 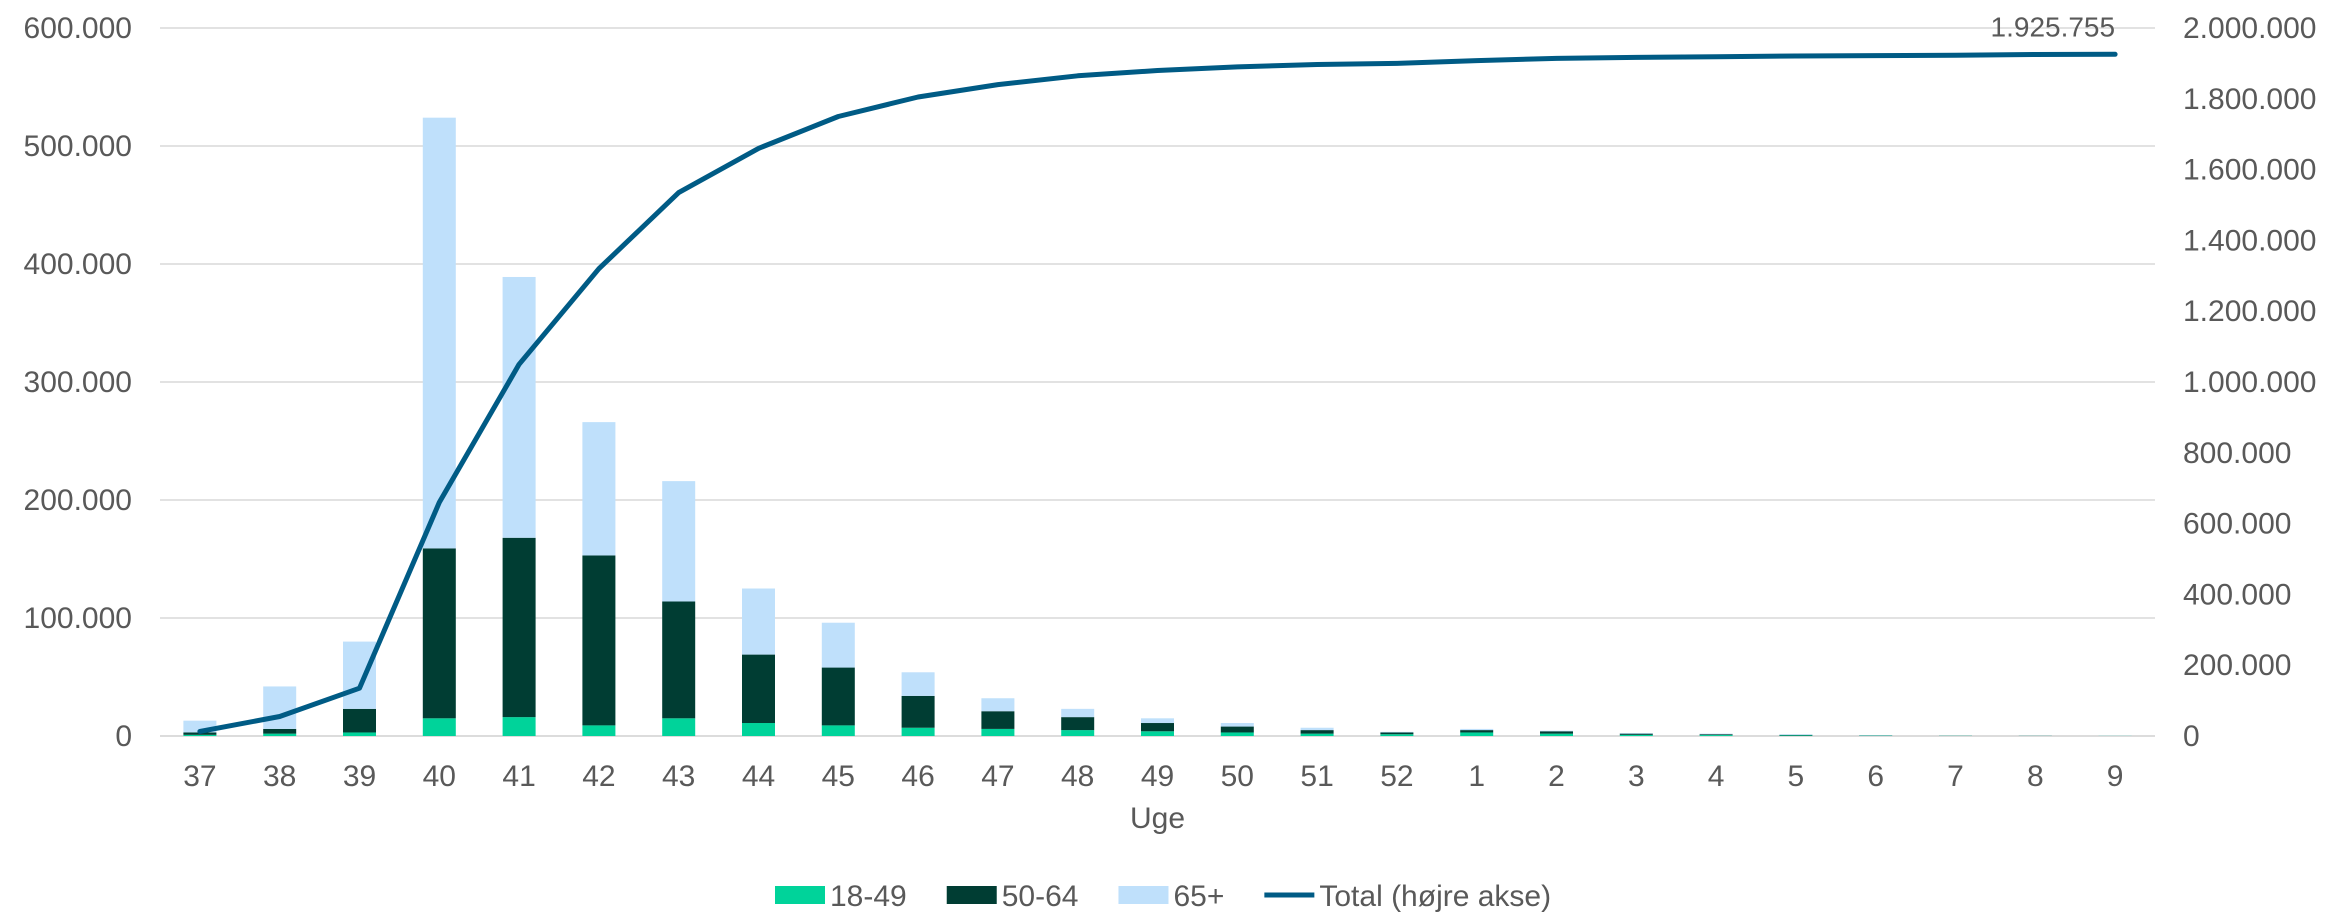 I want to click on right-tick-label: 200.000, so click(x=2237, y=665).